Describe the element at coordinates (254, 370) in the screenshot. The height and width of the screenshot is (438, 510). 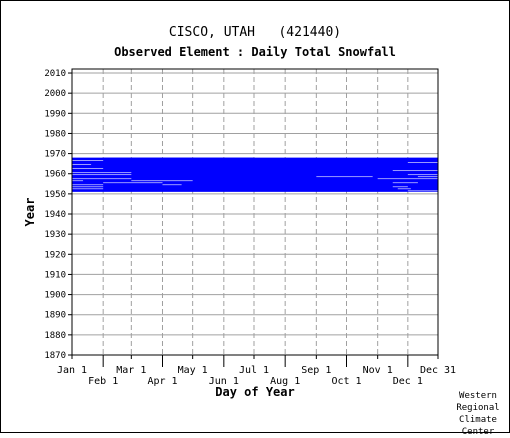
I see `x-tick-label: Jul 1` at that location.